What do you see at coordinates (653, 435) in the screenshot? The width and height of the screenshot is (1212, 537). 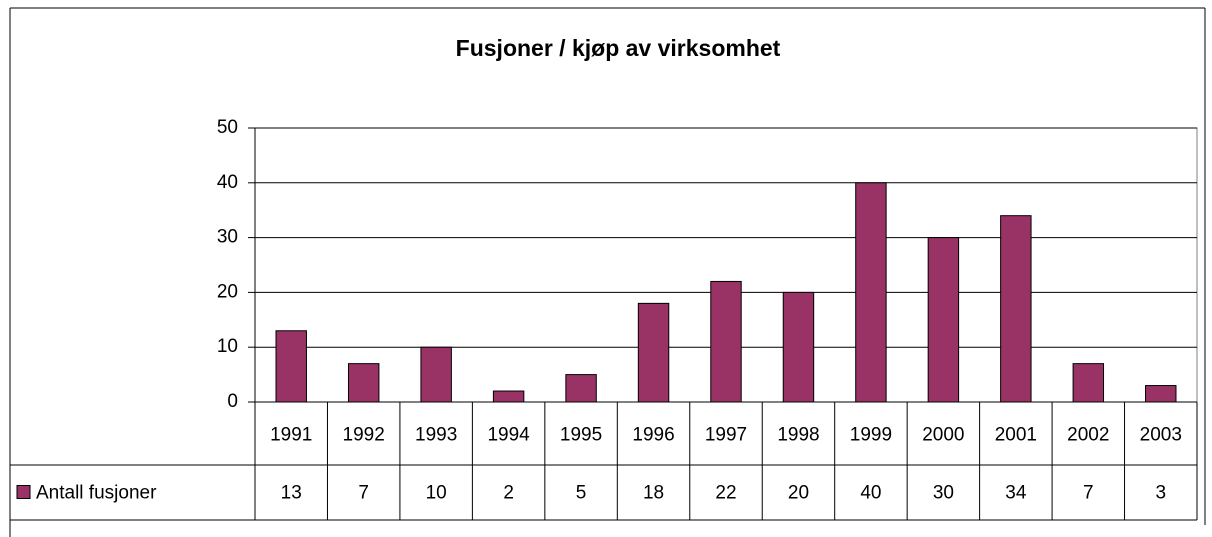 I see `x-tick-label: 1996` at bounding box center [653, 435].